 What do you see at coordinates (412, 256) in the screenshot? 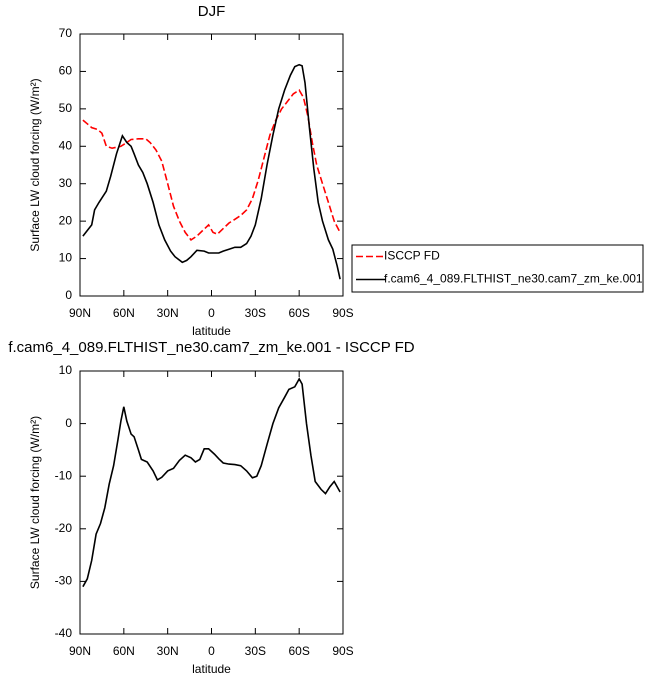
I see `legend-label: ISCCP FD` at bounding box center [412, 256].